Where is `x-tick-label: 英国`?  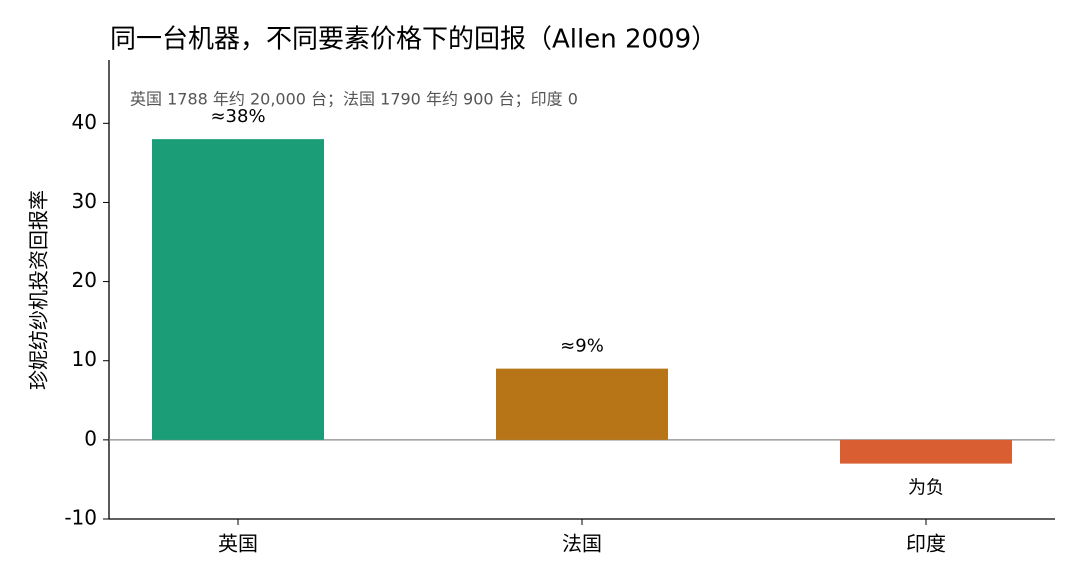 x-tick-label: 英国 is located at coordinates (238, 544).